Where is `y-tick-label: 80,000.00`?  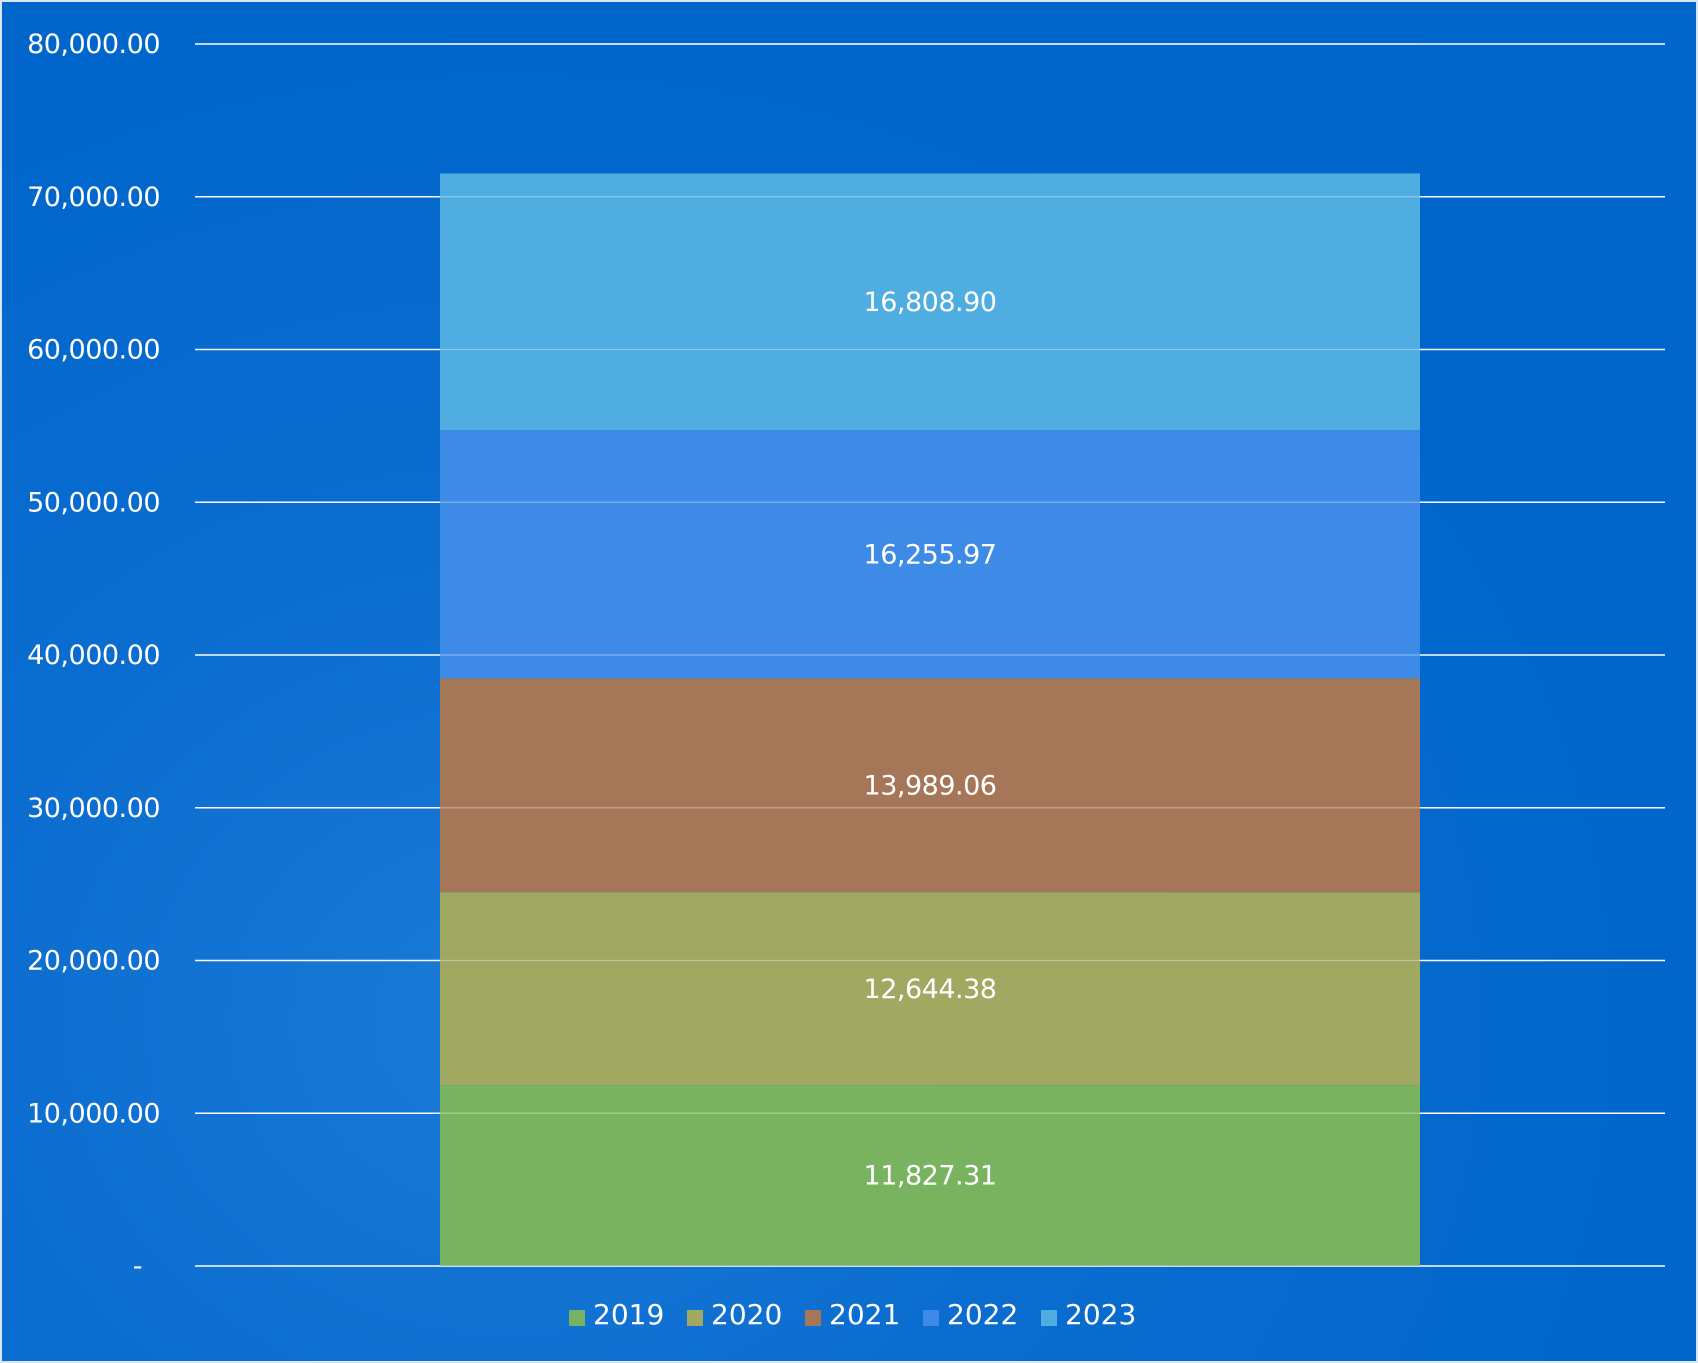 y-tick-label: 80,000.00 is located at coordinates (93, 44).